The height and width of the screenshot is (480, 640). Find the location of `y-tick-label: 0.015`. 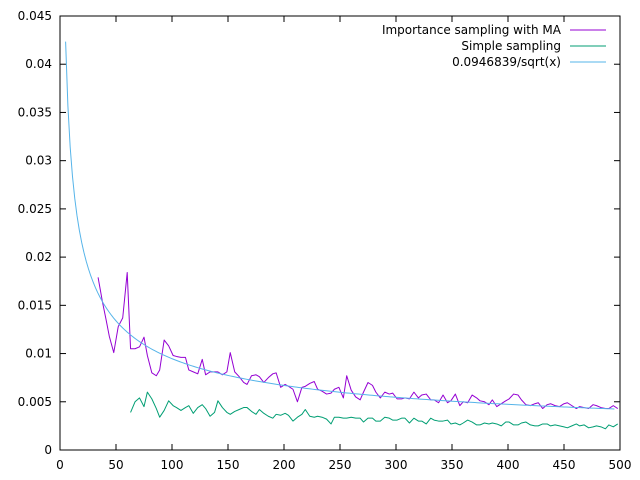

y-tick-label: 0.015 is located at coordinates (35, 305).